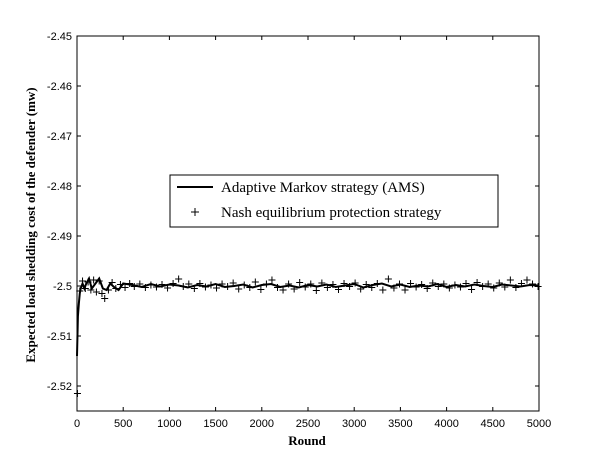 This screenshot has width=594, height=463. What do you see at coordinates (307, 440) in the screenshot?
I see `x-axis-label: Round` at bounding box center [307, 440].